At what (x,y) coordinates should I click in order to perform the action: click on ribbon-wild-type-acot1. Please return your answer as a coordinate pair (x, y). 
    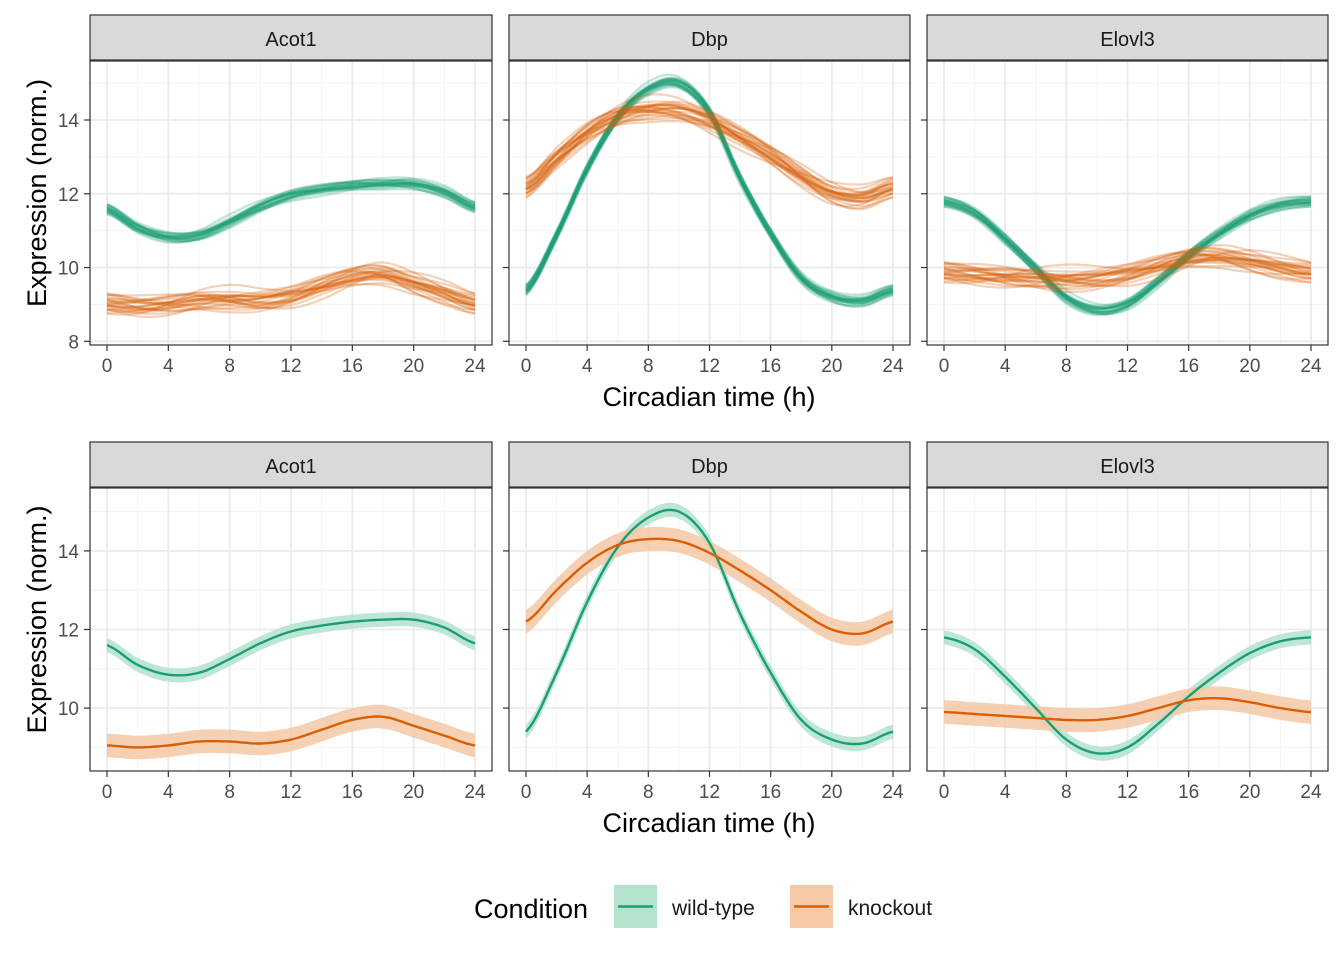
    Looking at the image, I should click on (291, 647).